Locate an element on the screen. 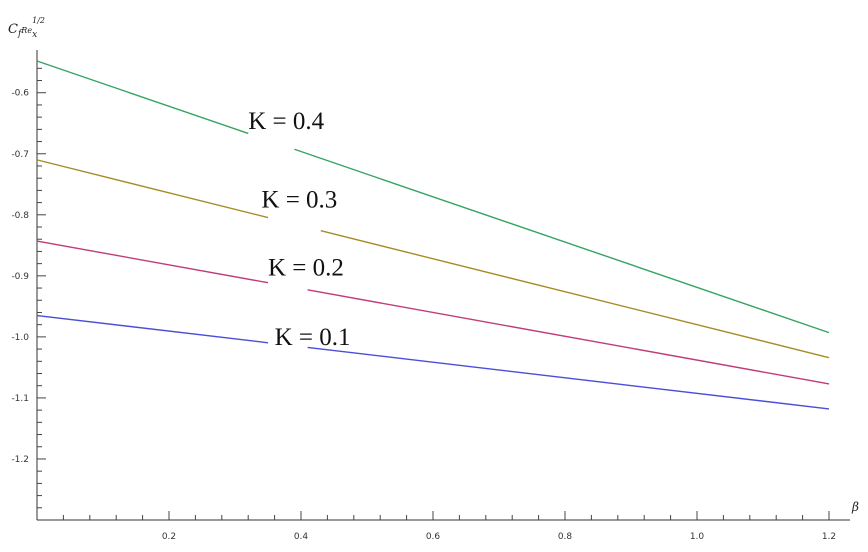  x-tick-label-1: 0.4 is located at coordinates (301, 537).